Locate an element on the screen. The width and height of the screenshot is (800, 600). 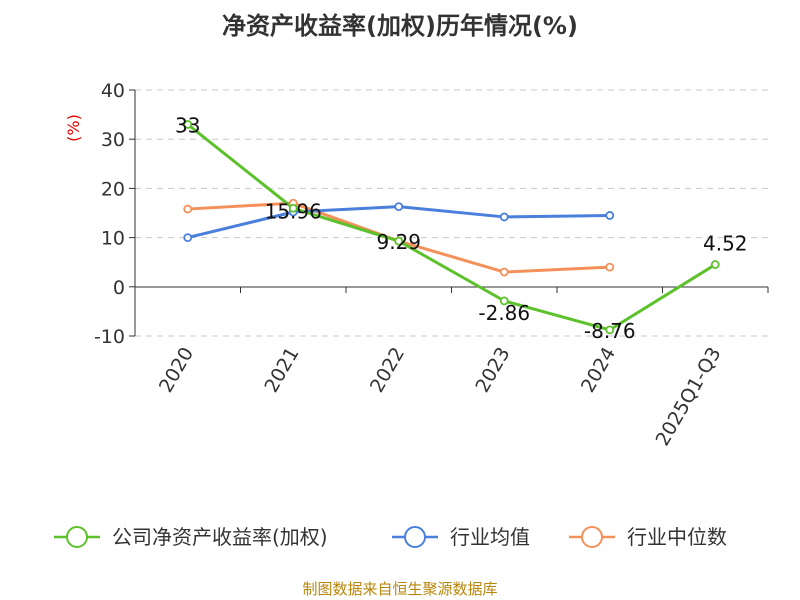
x-tick-label: 2024 is located at coordinates (598, 370).